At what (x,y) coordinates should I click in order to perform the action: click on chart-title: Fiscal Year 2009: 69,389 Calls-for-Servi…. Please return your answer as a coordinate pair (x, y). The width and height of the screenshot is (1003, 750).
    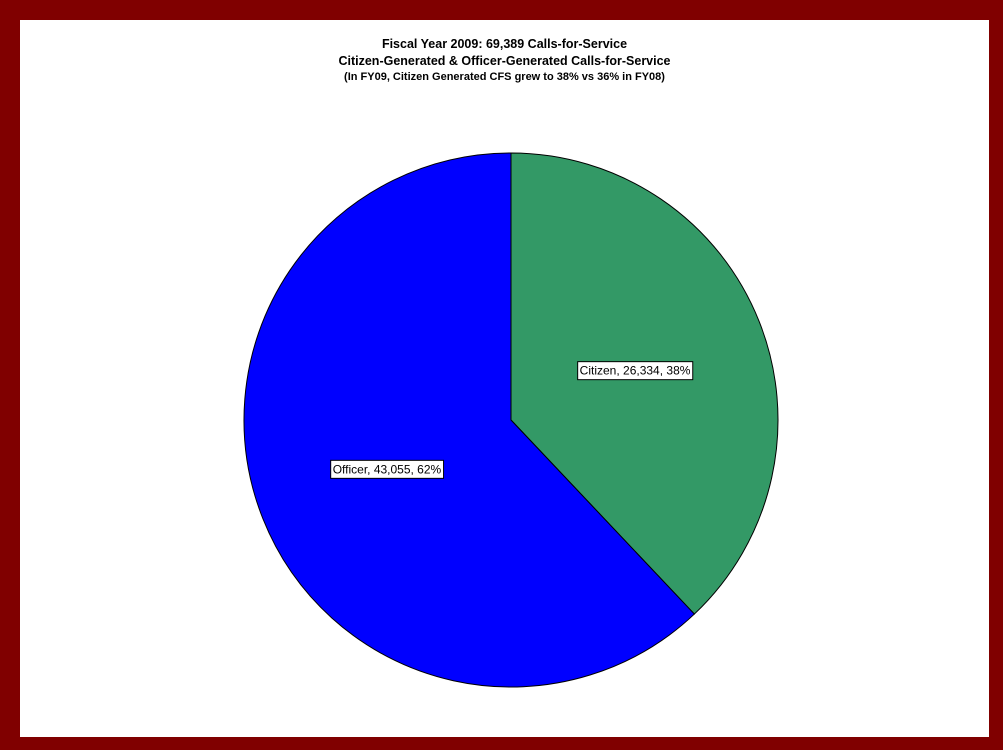
    Looking at the image, I should click on (504, 44).